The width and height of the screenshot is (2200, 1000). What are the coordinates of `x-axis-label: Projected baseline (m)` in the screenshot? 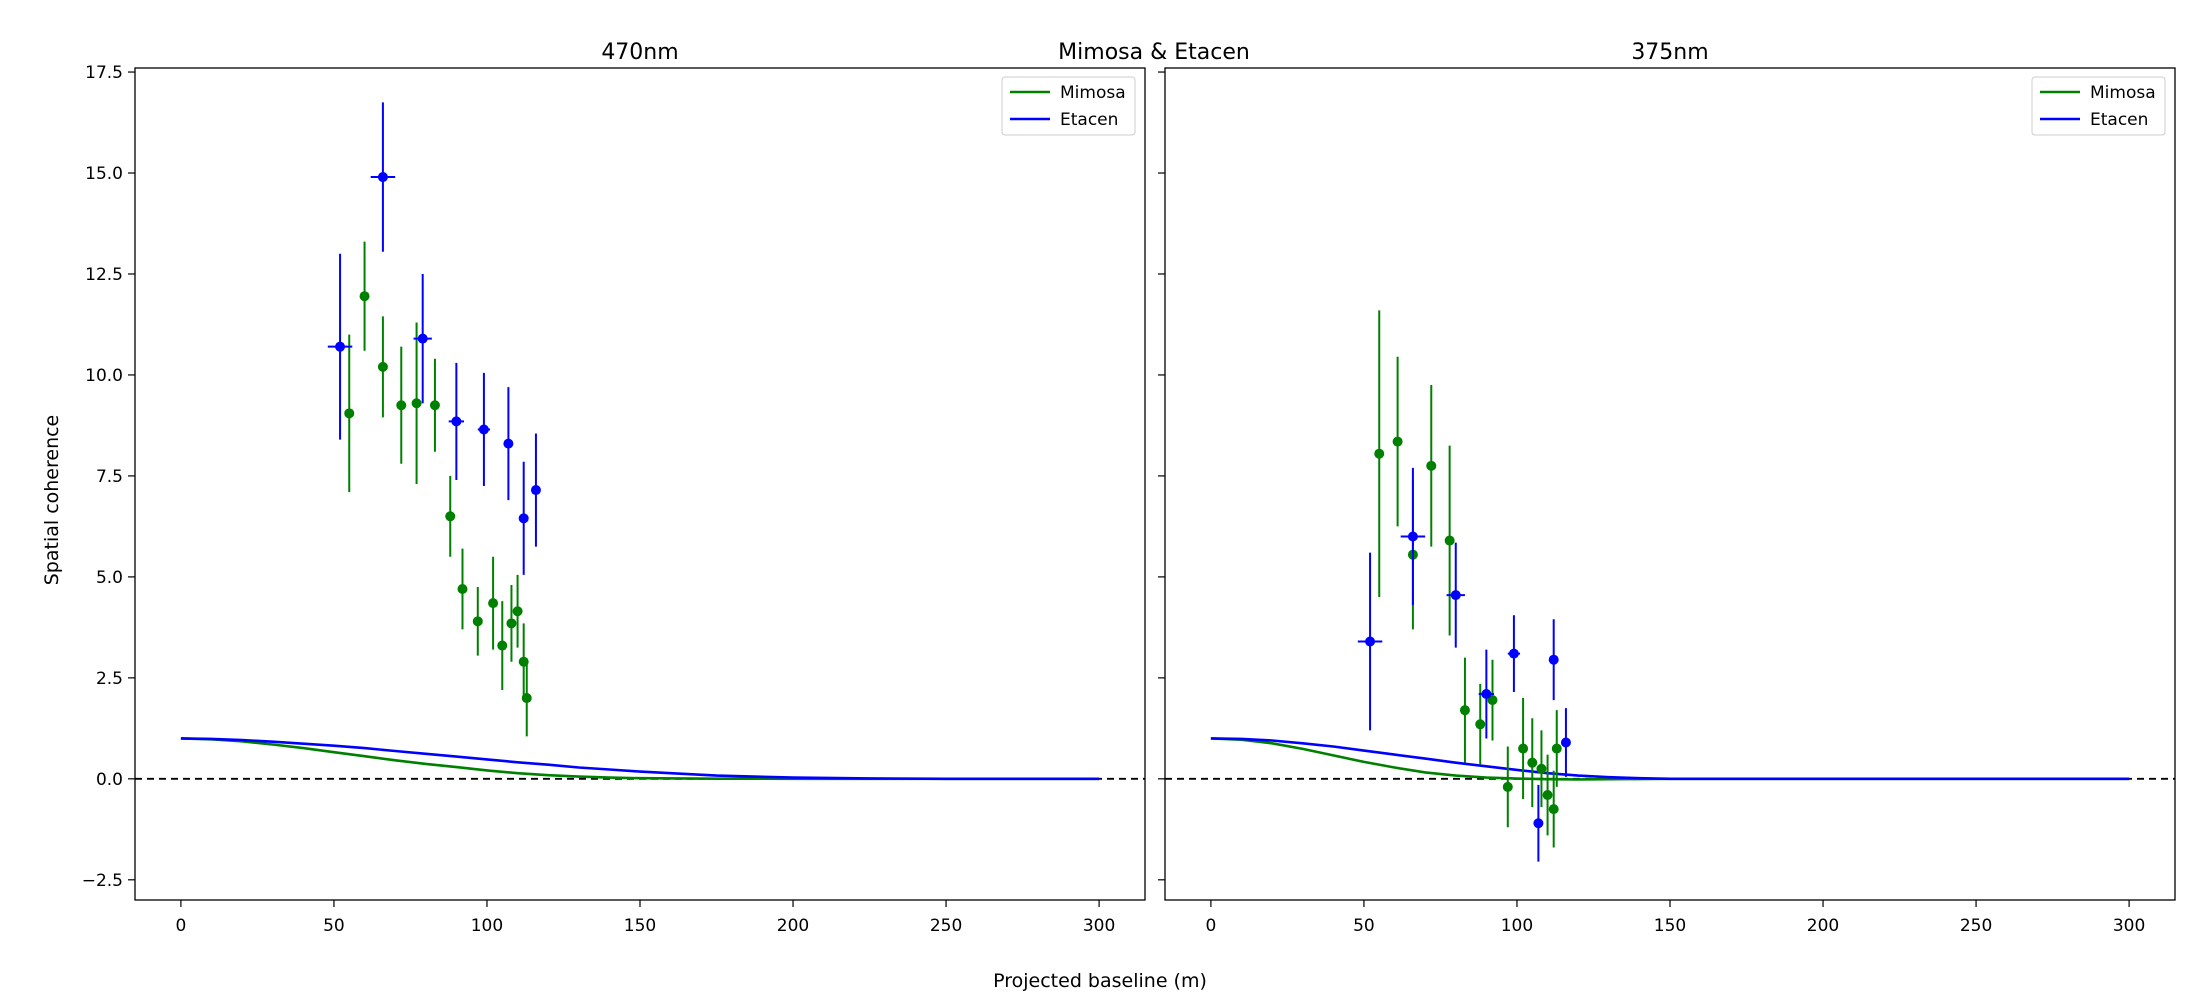 It's located at (1100, 981).